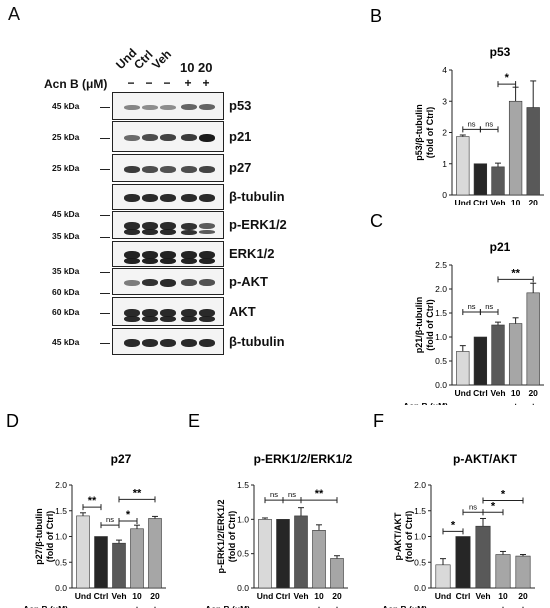 The image size is (550, 608). Describe the element at coordinates (500, 52) in the screenshot. I see `chart-title: p53` at that location.